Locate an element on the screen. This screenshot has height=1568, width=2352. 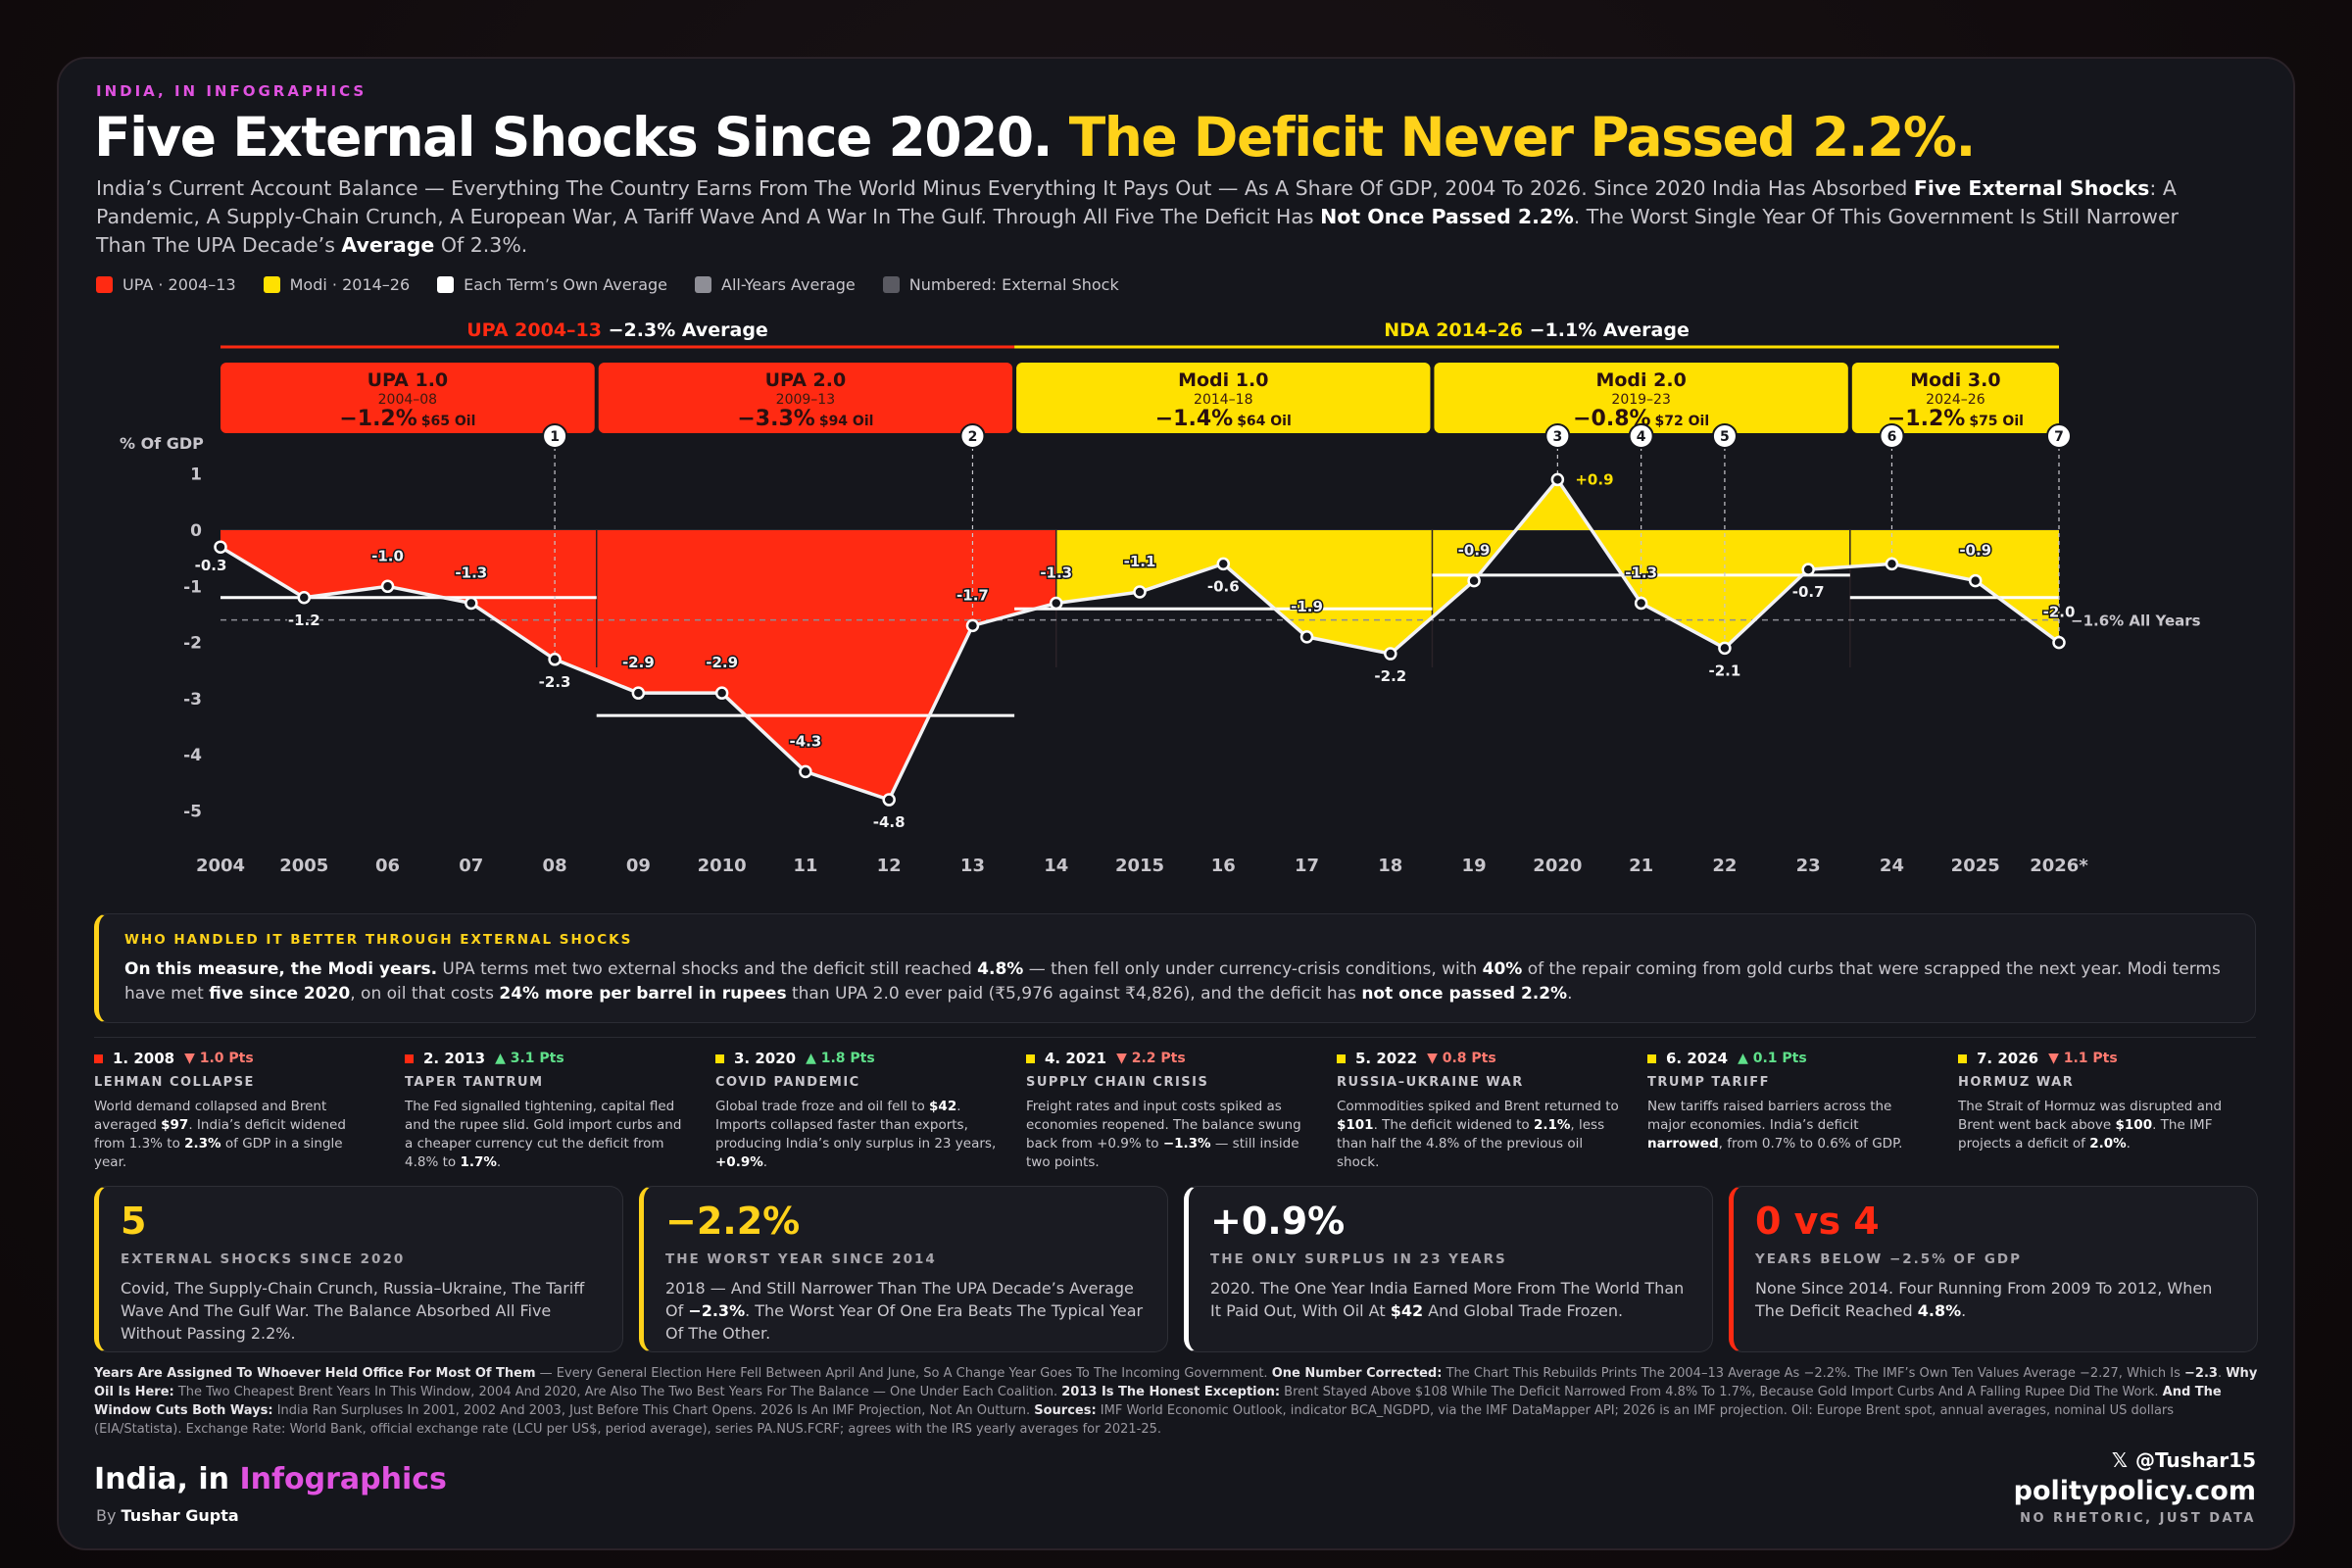
title-highlight: The Deficit Never Passed 2.2%. is located at coordinates (1522, 137).